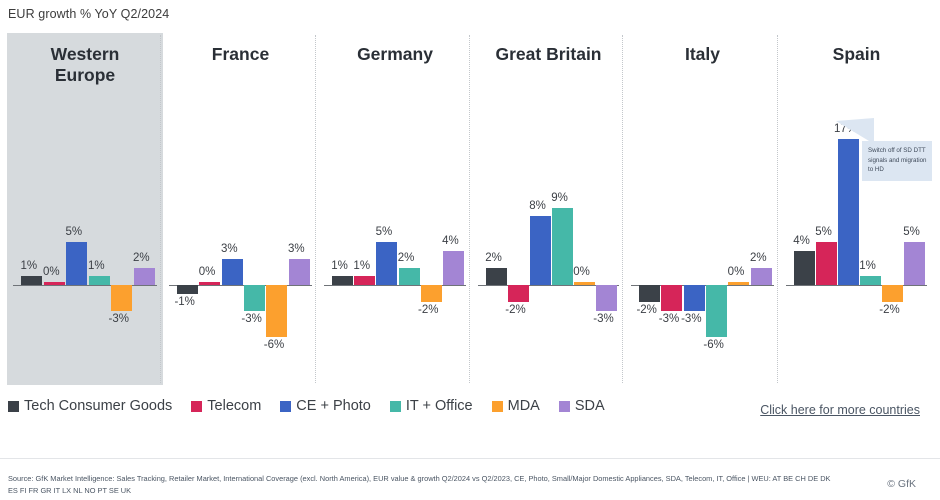 The width and height of the screenshot is (940, 500). I want to click on more-countries-link: Click here for more countries, so click(840, 410).